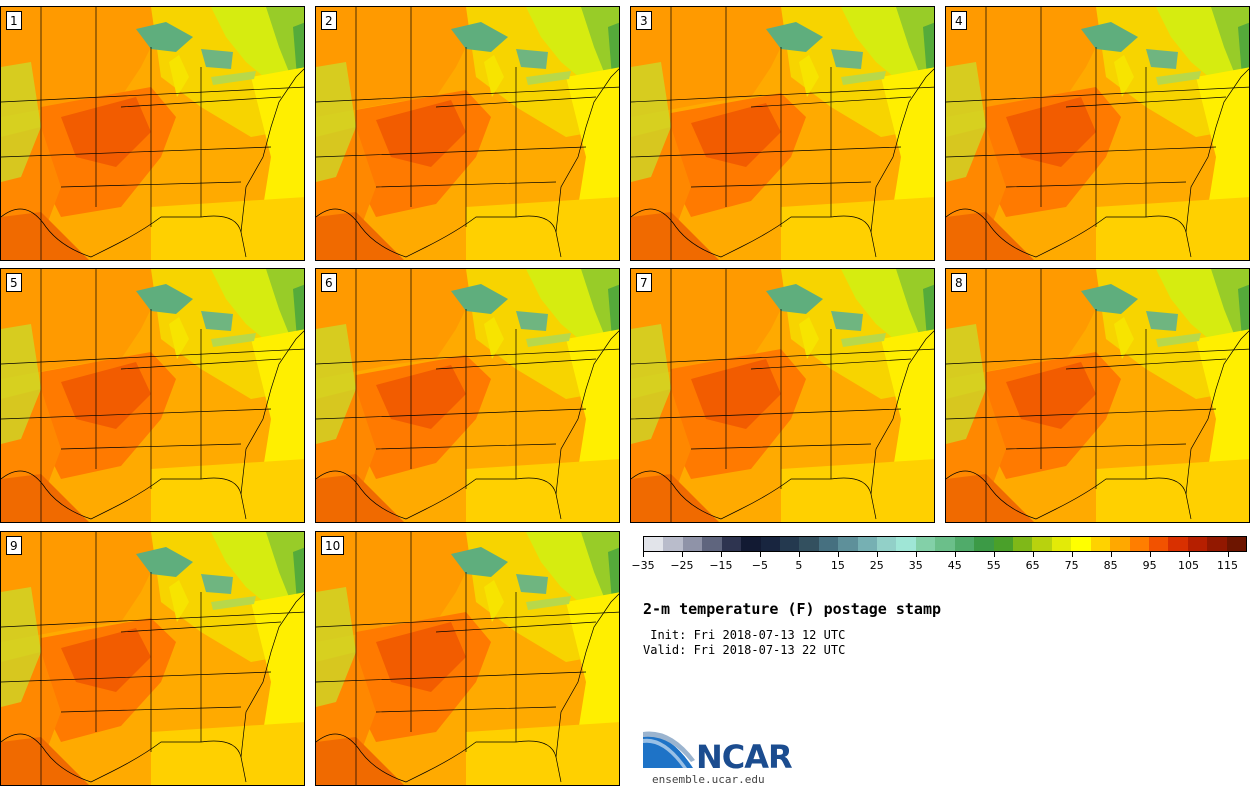 This screenshot has width=1260, height=788. Describe the element at coordinates (759, 565) in the screenshot. I see `colorbar-tick-label: −5` at that location.